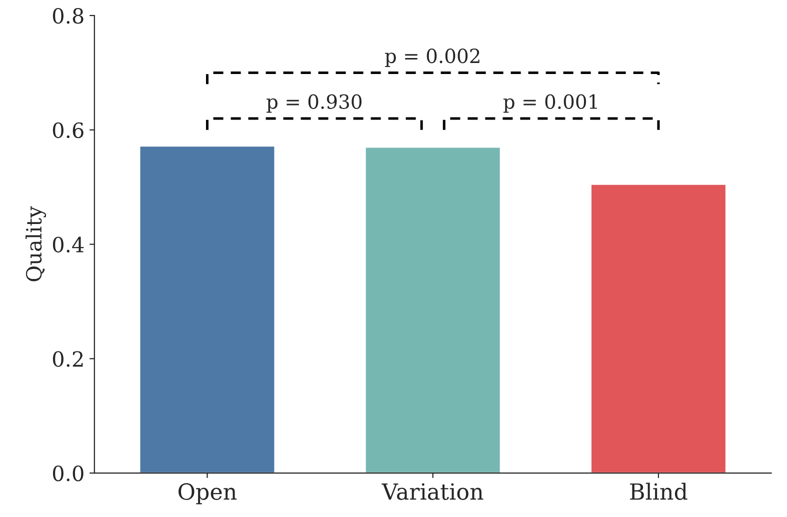 This screenshot has width=787, height=517. I want to click on annotation: p = 0.930, so click(314, 103).